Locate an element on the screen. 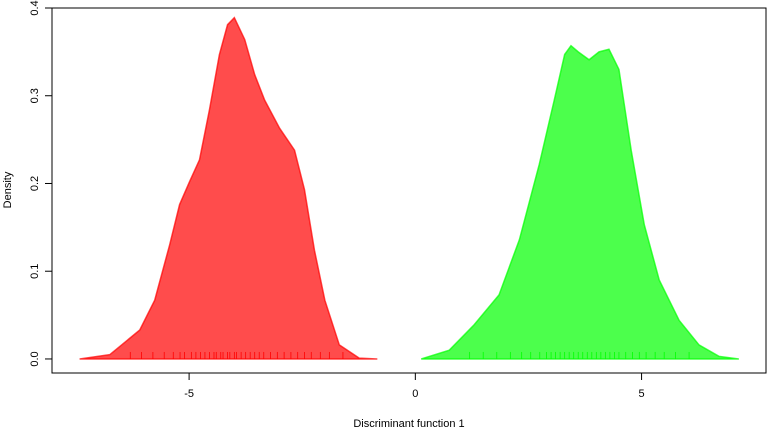 Image resolution: width=767 pixels, height=428 pixels. y-tick-label: 0.2 is located at coordinates (35, 183).